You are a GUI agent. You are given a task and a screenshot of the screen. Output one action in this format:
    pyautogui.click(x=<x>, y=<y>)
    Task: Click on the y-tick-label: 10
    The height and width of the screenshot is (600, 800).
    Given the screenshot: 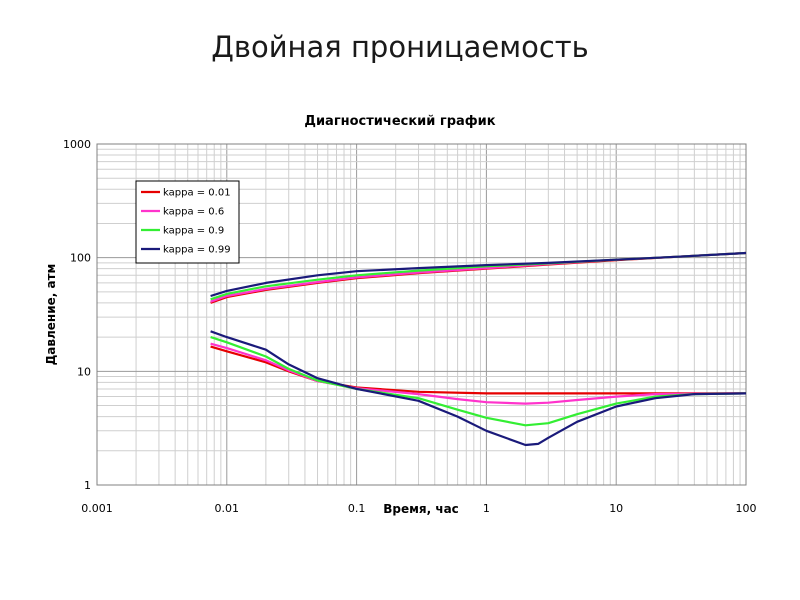 What is the action you would take?
    pyautogui.click(x=84, y=371)
    